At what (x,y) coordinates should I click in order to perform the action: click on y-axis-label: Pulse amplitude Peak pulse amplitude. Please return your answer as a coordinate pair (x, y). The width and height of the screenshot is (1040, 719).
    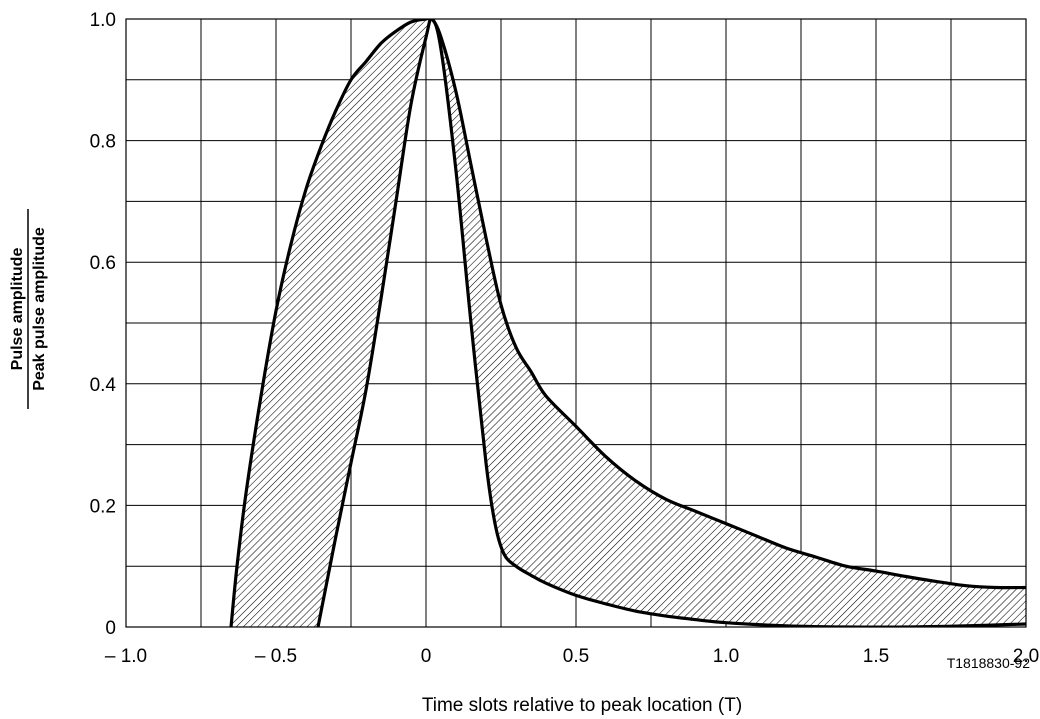
    Looking at the image, I should click on (28, 309).